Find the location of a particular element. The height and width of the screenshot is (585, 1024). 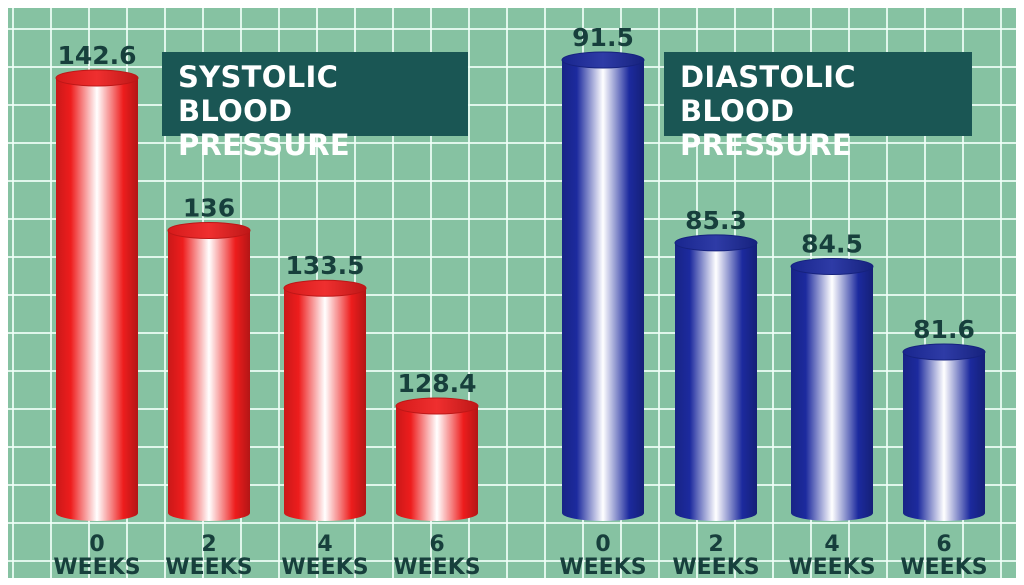

dia-value-label-2: 84.5 is located at coordinates (832, 243).